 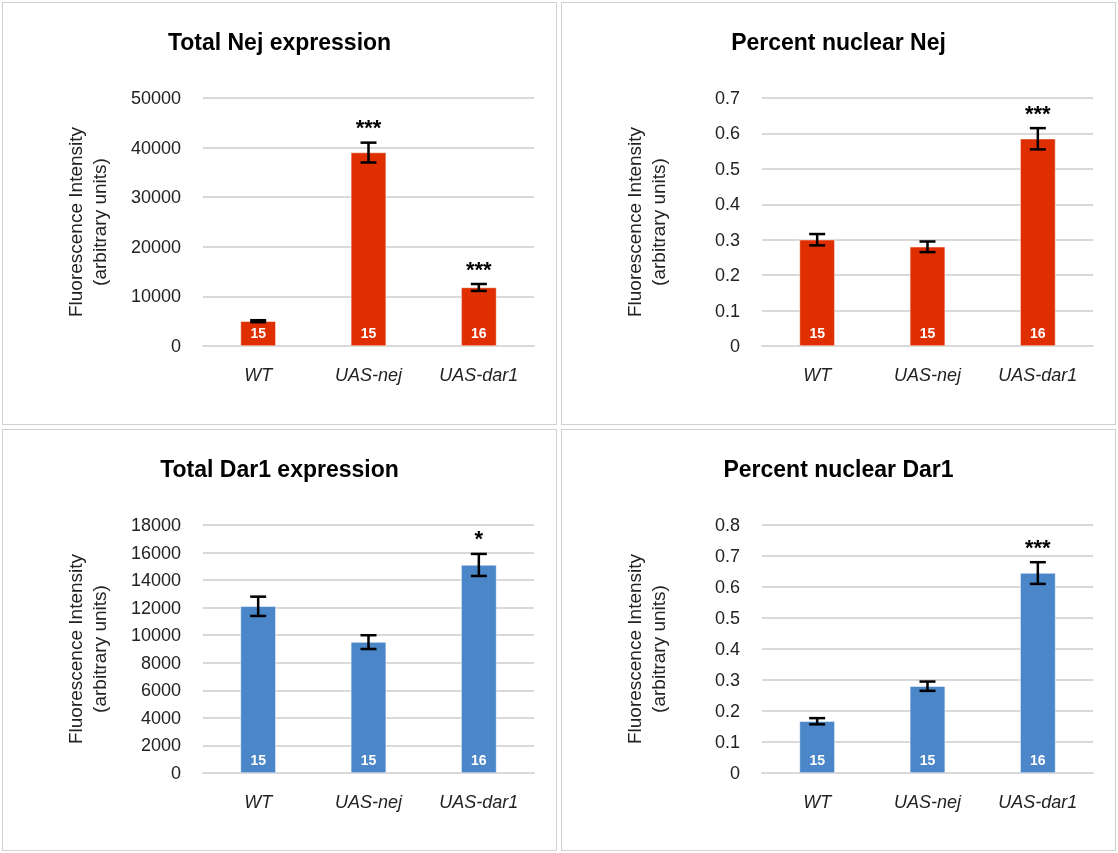 I want to click on y-tick-label: 20000, so click(x=155, y=246).